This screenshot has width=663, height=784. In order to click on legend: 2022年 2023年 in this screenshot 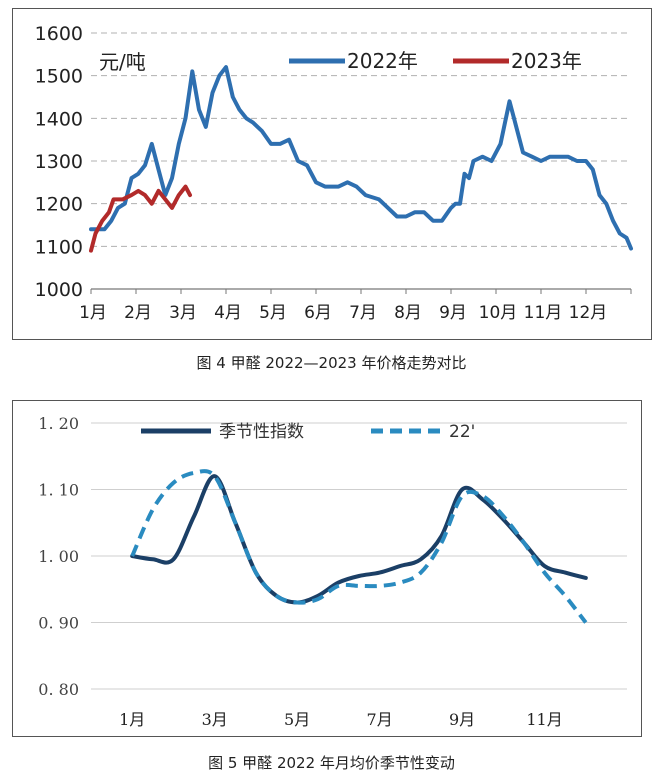, I will do `click(435, 61)`.